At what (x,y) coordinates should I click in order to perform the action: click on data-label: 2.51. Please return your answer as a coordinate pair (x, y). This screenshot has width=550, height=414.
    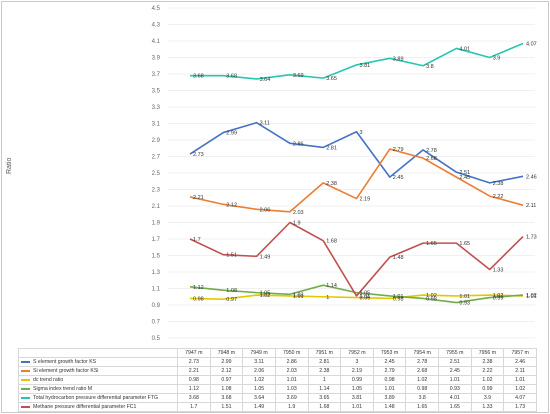
    Looking at the image, I should click on (464, 173).